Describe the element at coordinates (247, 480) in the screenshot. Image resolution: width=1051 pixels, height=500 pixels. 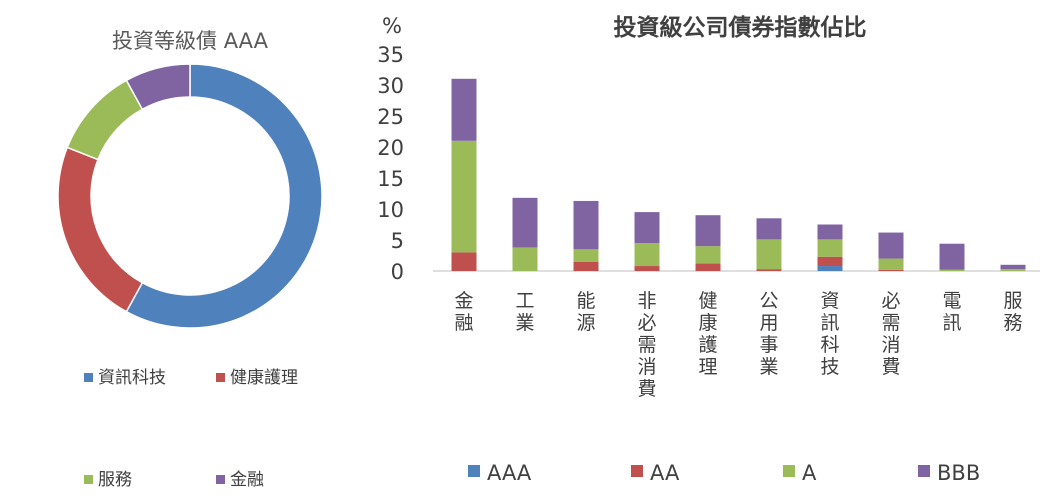
I see `legend-label: 金融` at that location.